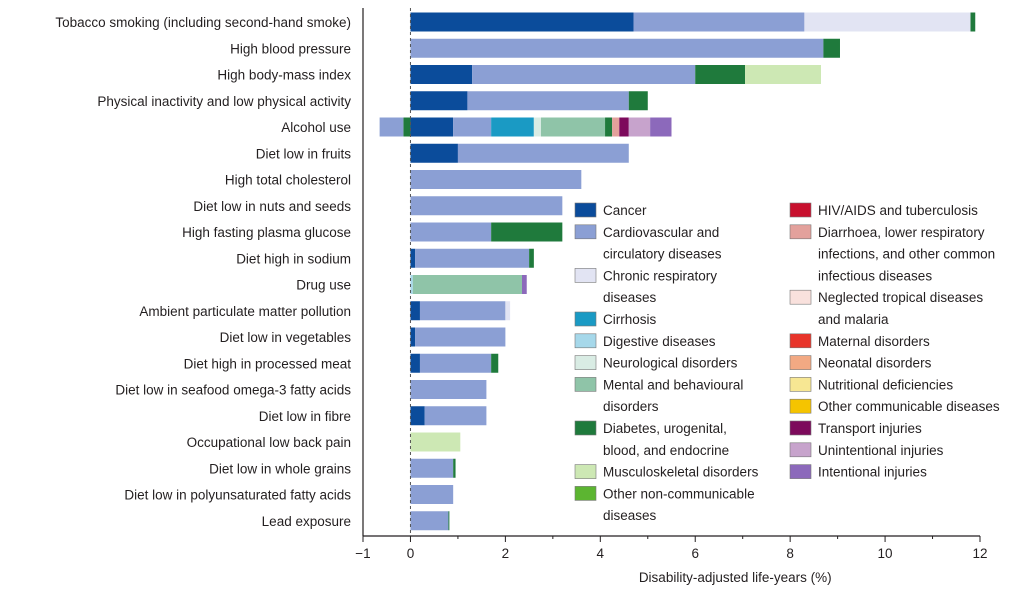 This screenshot has width=1029, height=599. Describe the element at coordinates (407, 127) in the screenshot. I see `bar-segment-diabetes-urogenital-blood-and-endocrine-negative` at that location.